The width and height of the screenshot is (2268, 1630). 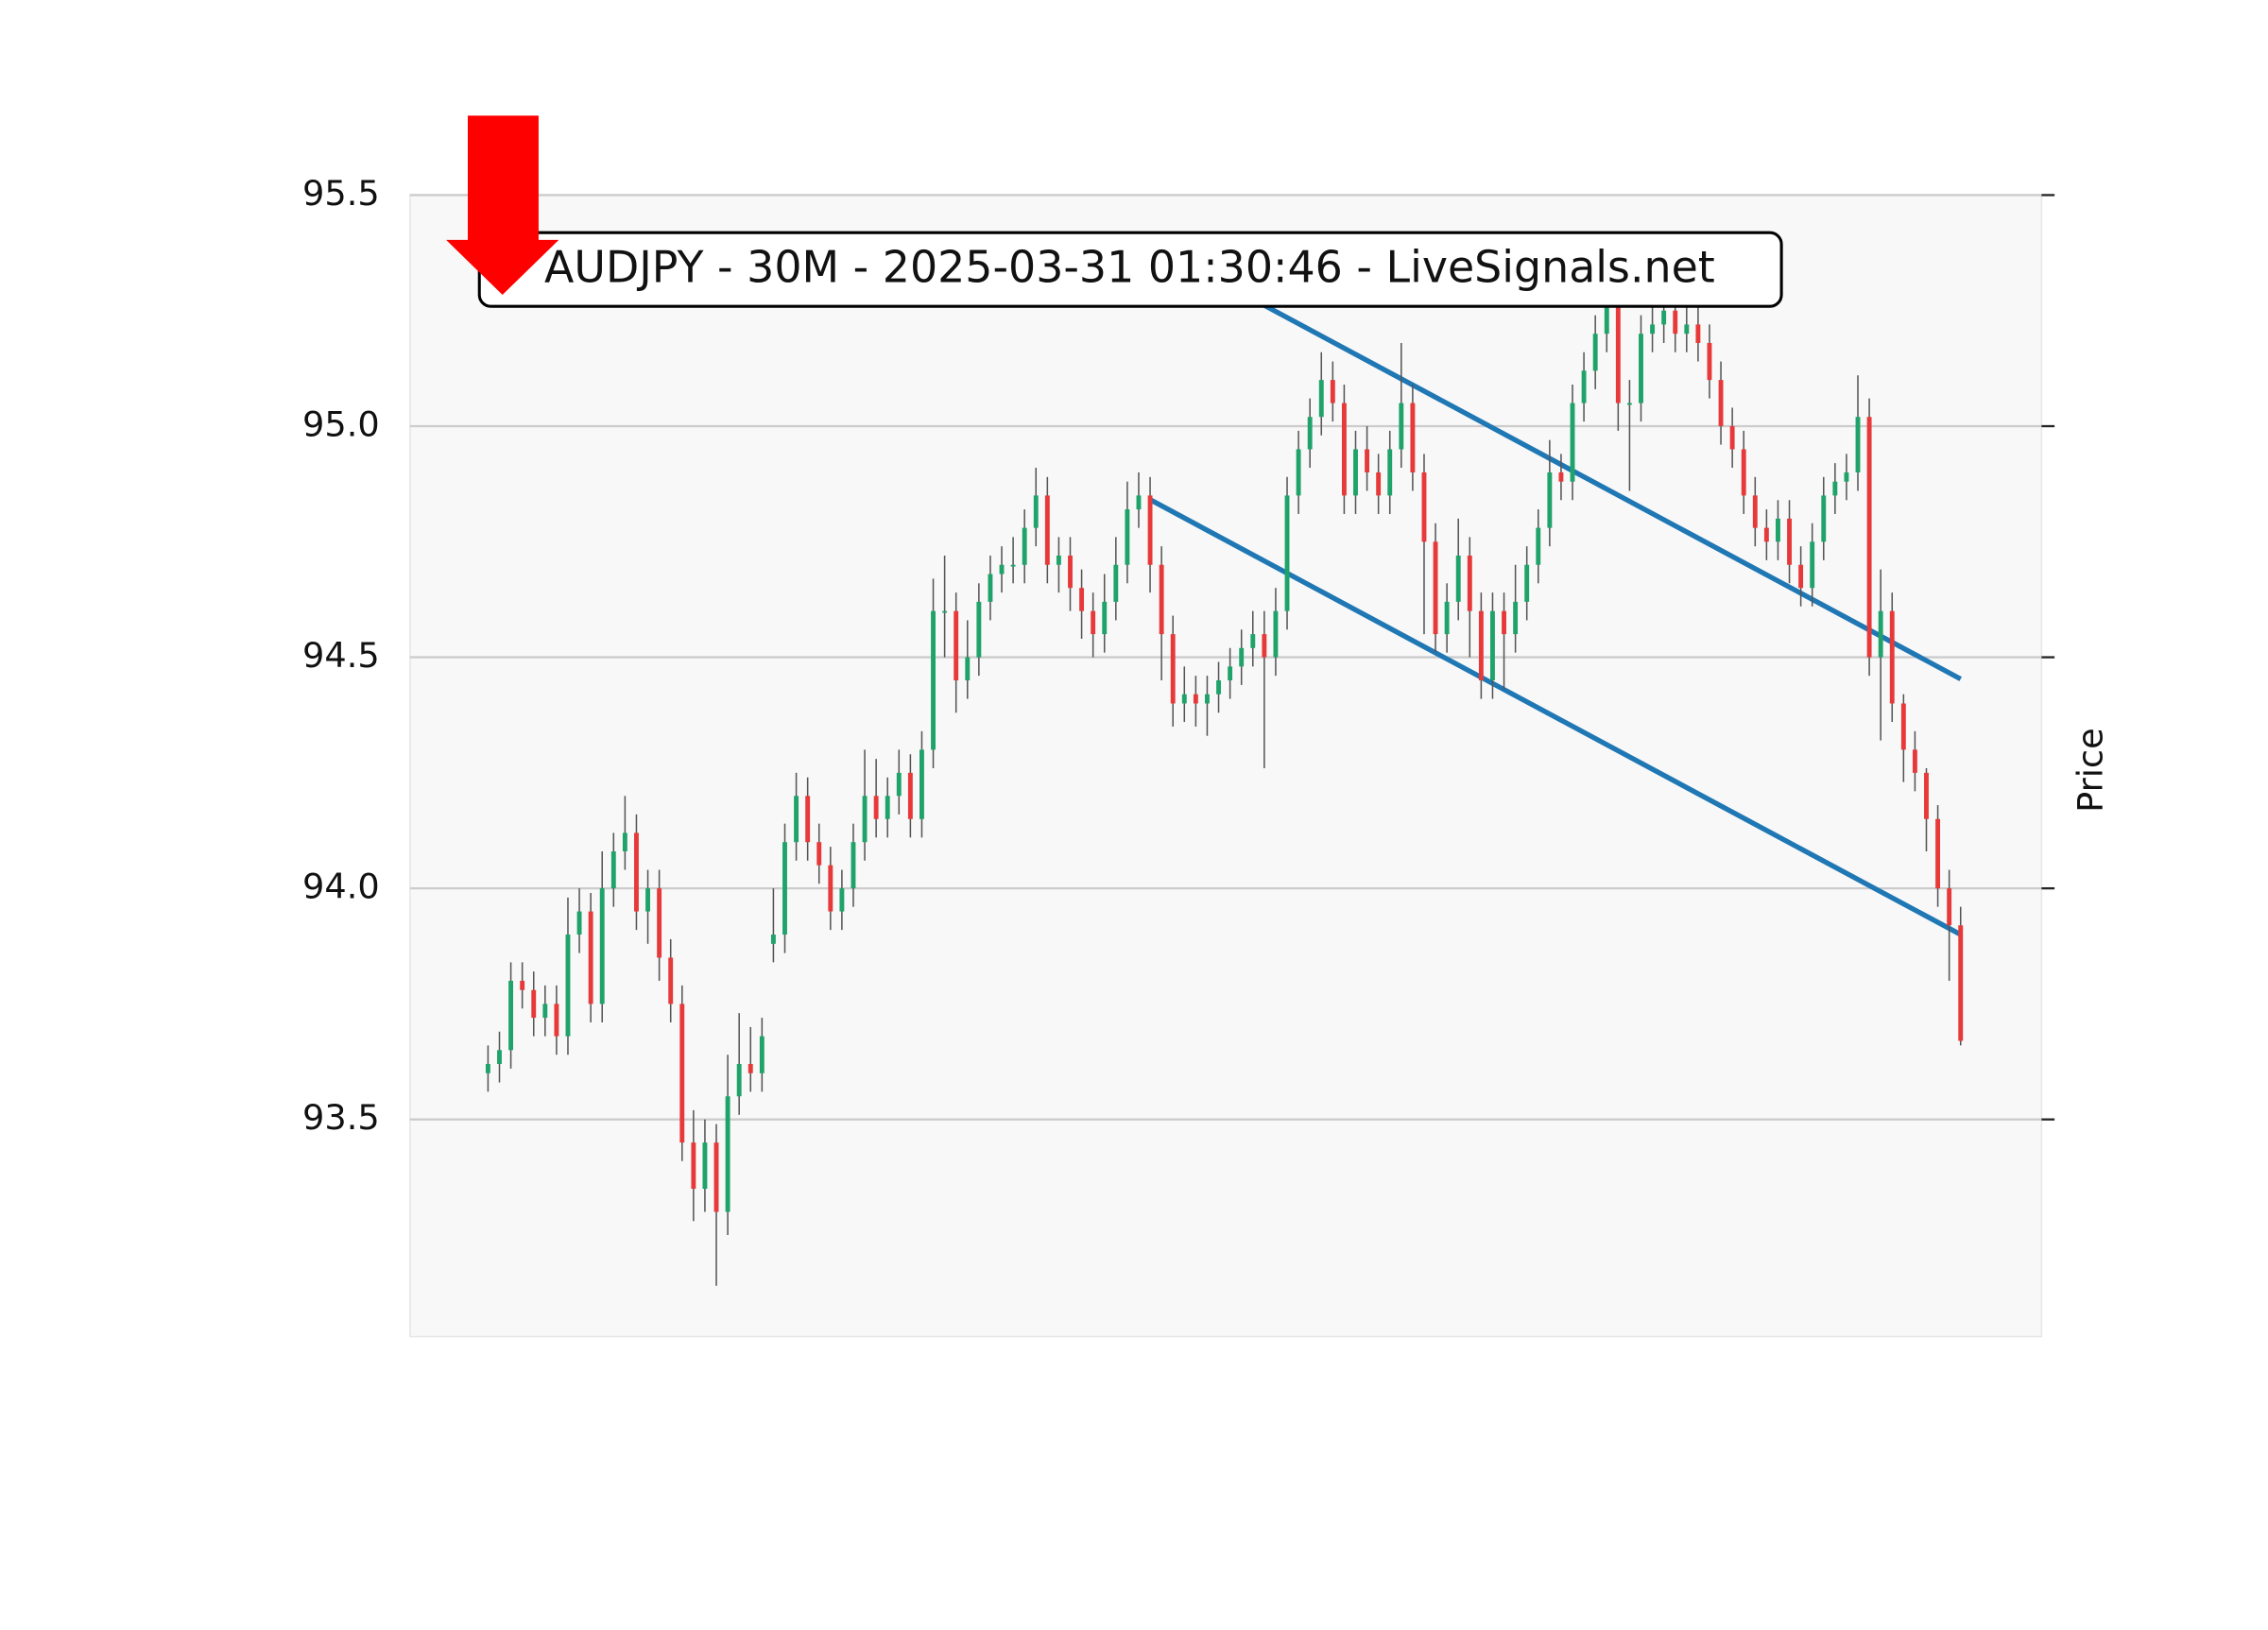 What do you see at coordinates (341, 655) in the screenshot?
I see `y-tick-label: 94.5` at bounding box center [341, 655].